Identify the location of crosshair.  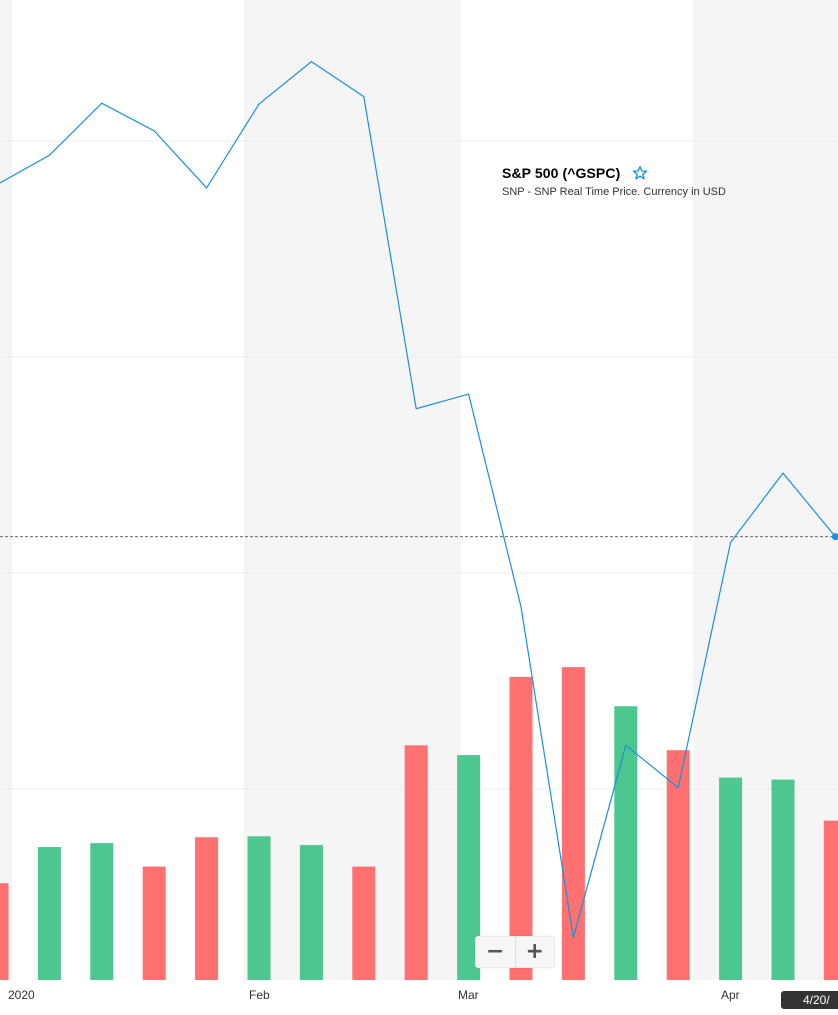
(419, 537).